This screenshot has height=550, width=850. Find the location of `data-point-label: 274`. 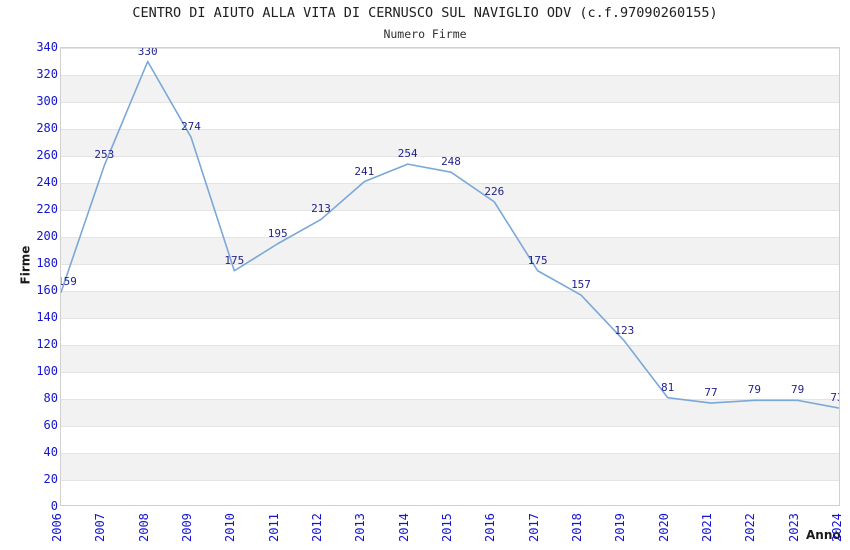

data-point-label: 274 is located at coordinates (191, 127).